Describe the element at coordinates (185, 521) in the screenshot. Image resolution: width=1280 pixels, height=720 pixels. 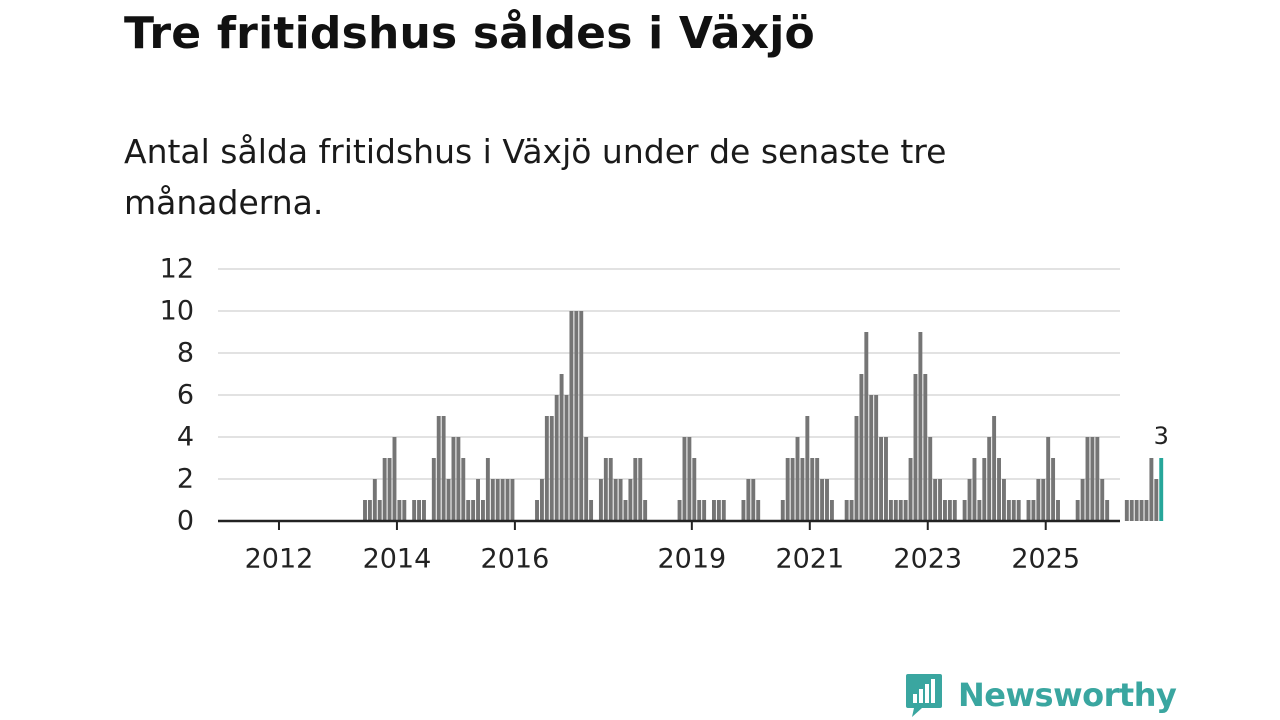
I see `y-tick-label: 0` at that location.